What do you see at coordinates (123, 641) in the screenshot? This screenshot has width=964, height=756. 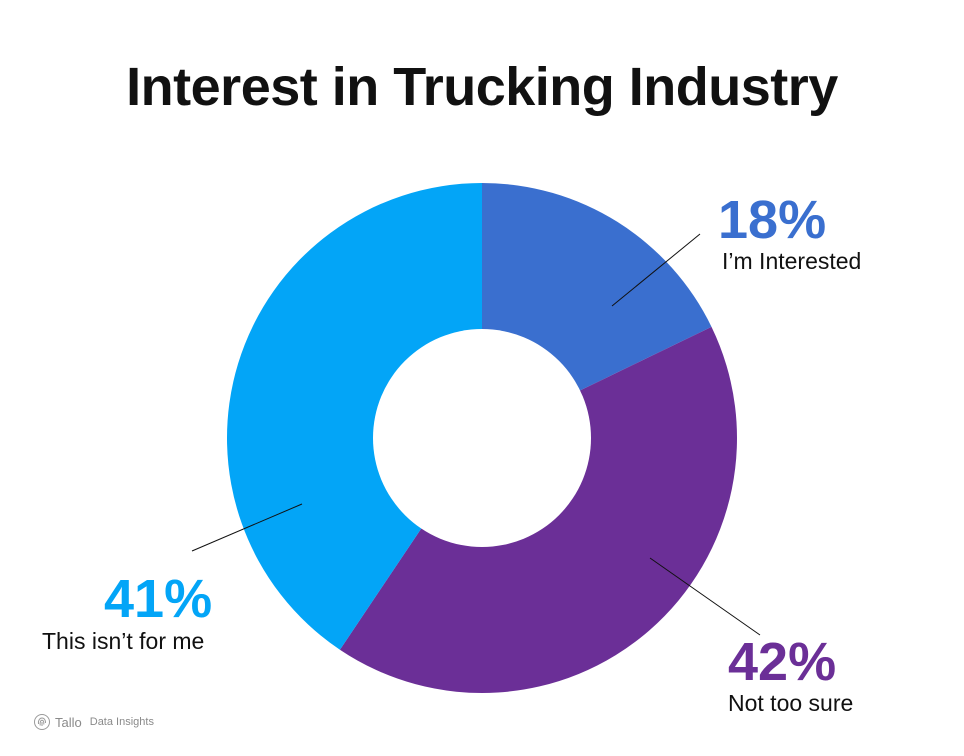 I see `slice-label-3: This isn’t for me` at bounding box center [123, 641].